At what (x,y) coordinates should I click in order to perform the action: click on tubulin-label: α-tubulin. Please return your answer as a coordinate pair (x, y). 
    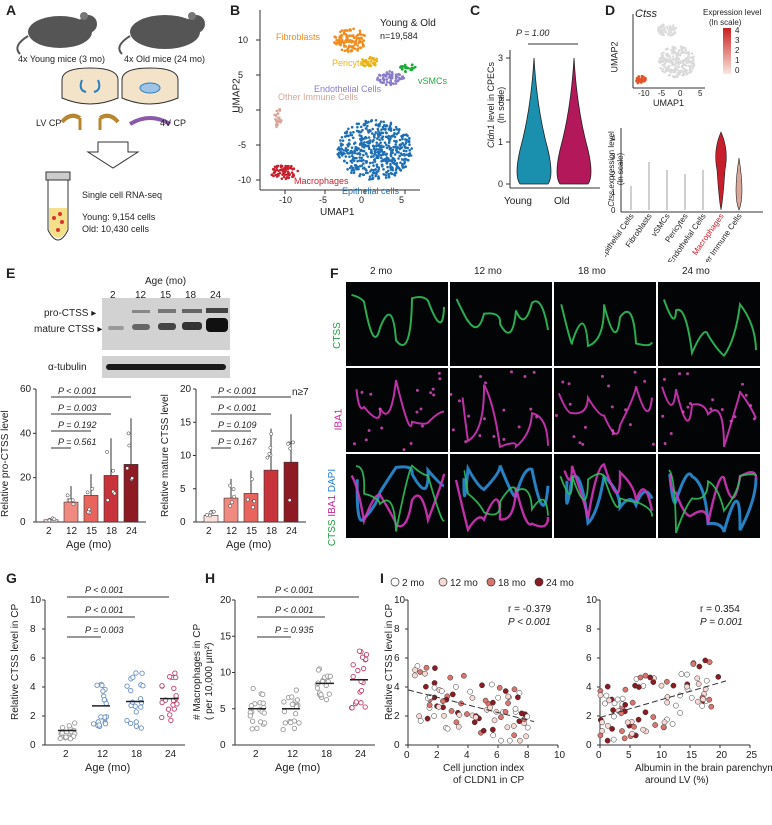
    Looking at the image, I should click on (67, 367).